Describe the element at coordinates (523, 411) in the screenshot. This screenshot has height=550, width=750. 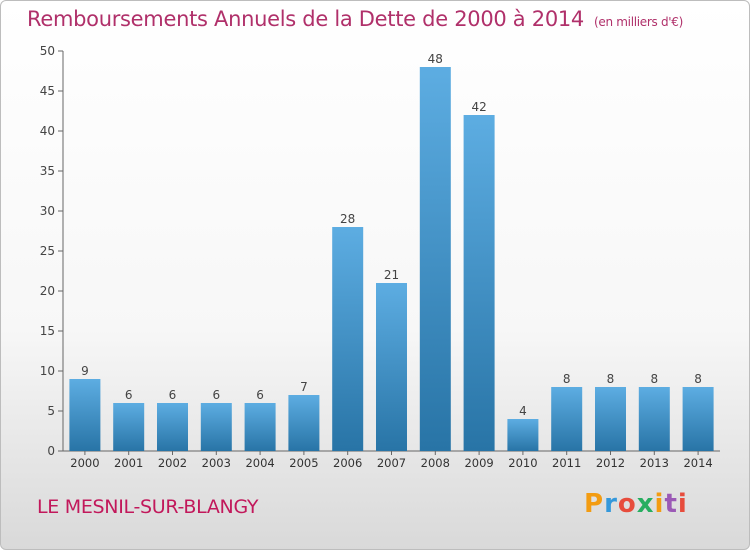
I see `bar-data-label: 4` at that location.